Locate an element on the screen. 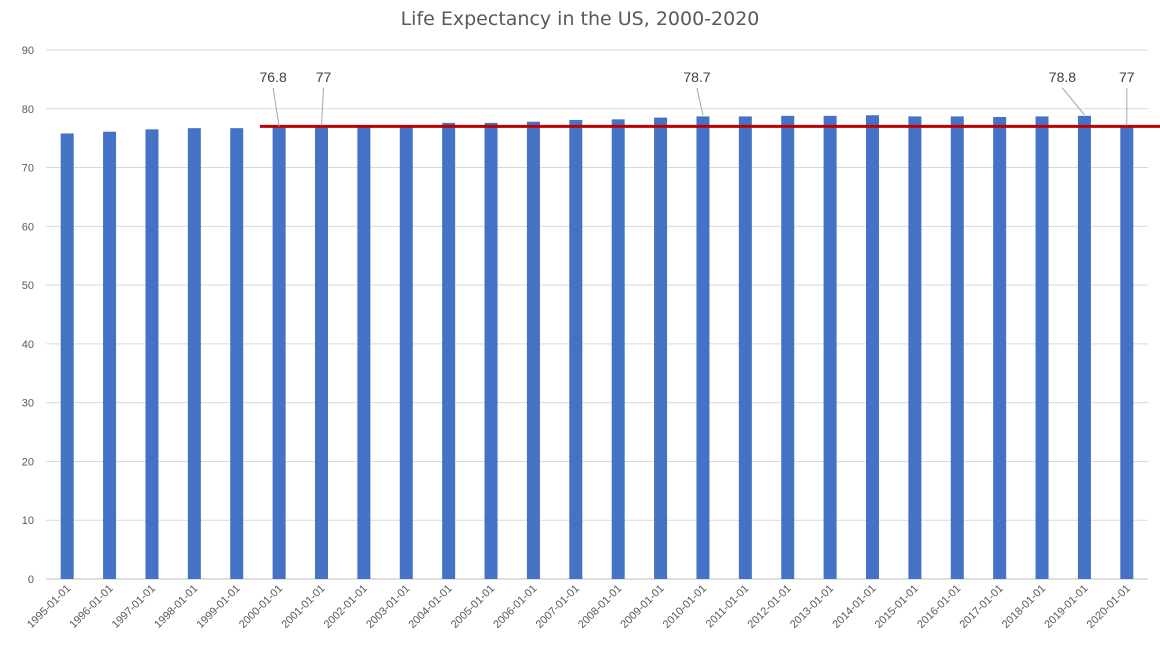 Image resolution: width=1160 pixels, height=648 pixels. x-tick-label: 2007-01-01 is located at coordinates (558, 607).